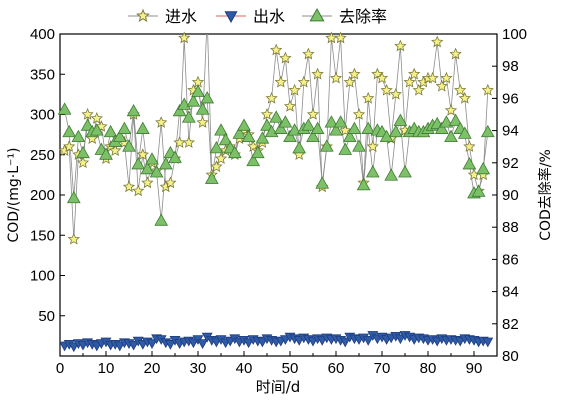  I want to click on legend: 进水 出水 去除率, so click(257, 16).